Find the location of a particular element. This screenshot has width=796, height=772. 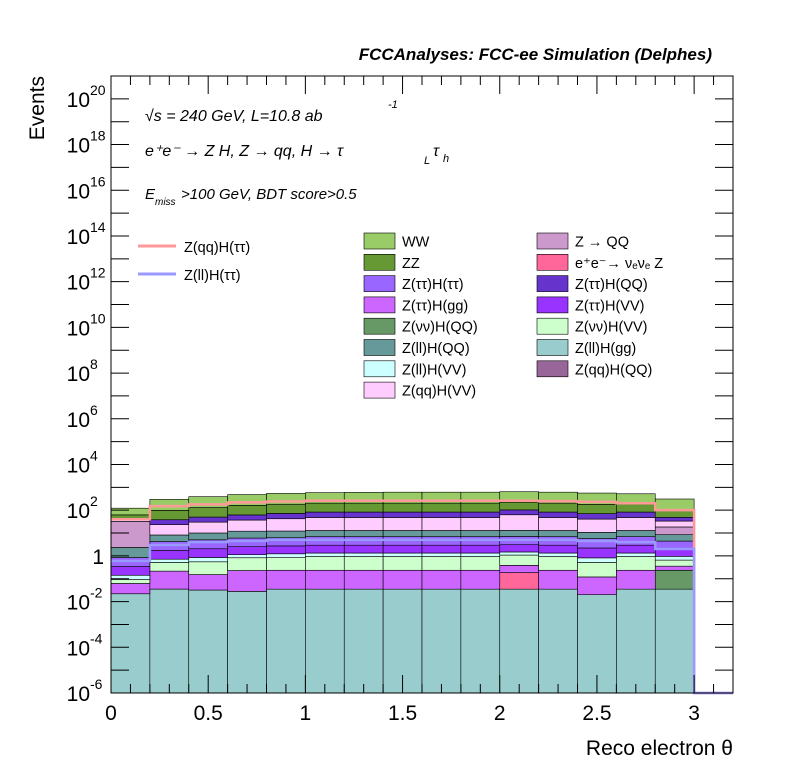

y-tick-exponent: -2 is located at coordinates (96, 593).